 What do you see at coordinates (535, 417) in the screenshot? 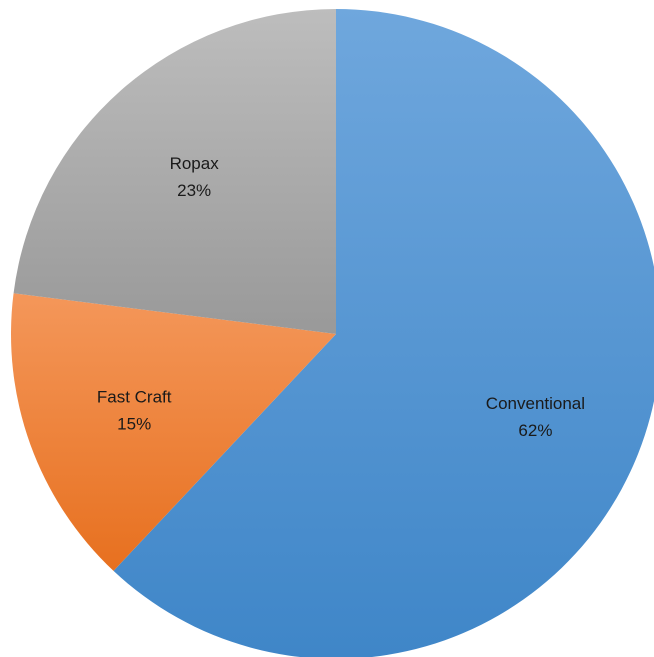
I see `slice-label-conventional: Conventional 62%` at bounding box center [535, 417].